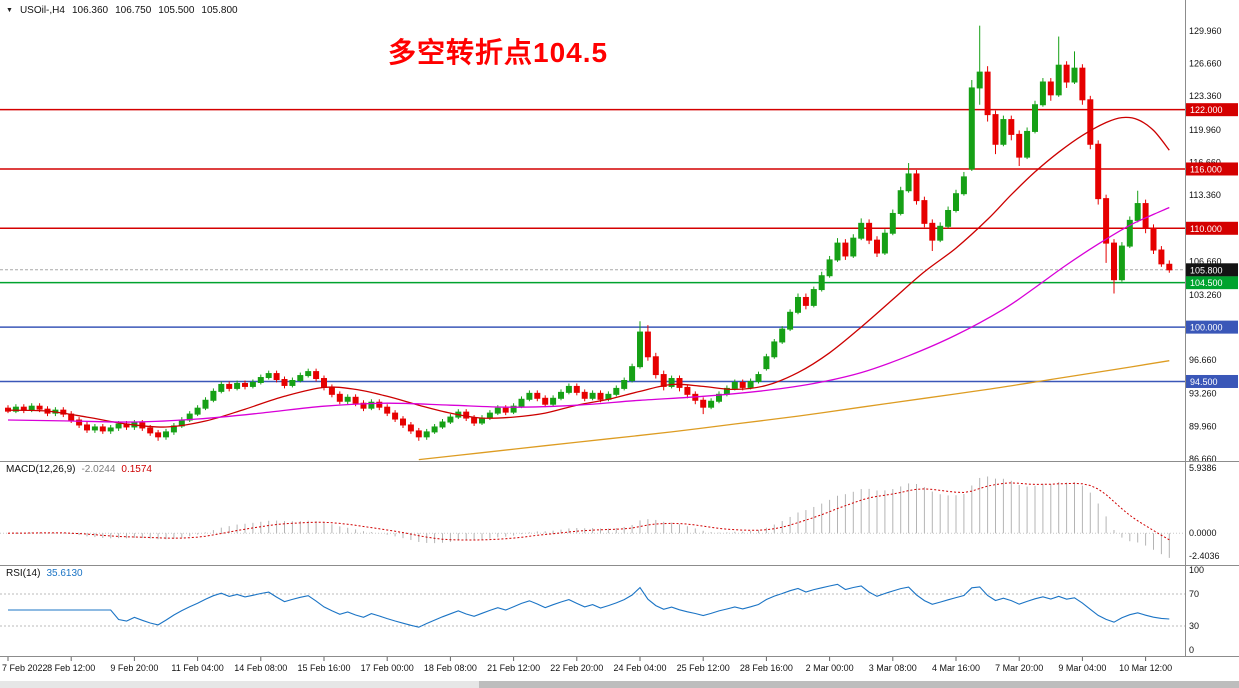 The height and width of the screenshot is (688, 1239). I want to click on price-axis-label: 116.660, so click(1205, 162).